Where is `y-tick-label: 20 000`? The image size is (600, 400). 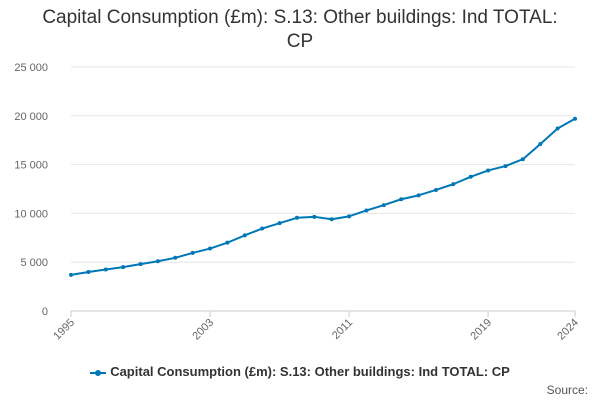
y-tick-label: 20 000 is located at coordinates (31, 117).